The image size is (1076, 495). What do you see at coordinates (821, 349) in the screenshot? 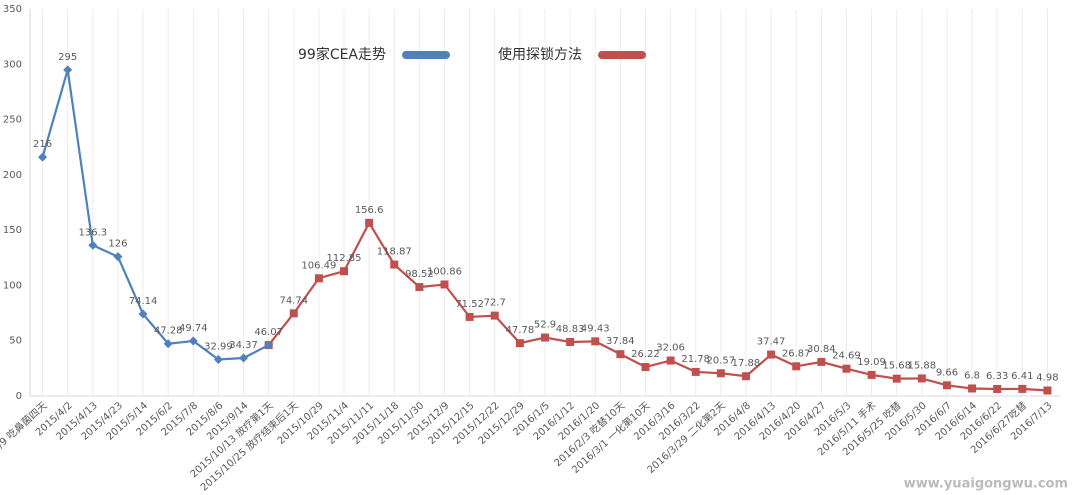
I see `data-label: 30.84` at bounding box center [821, 349].